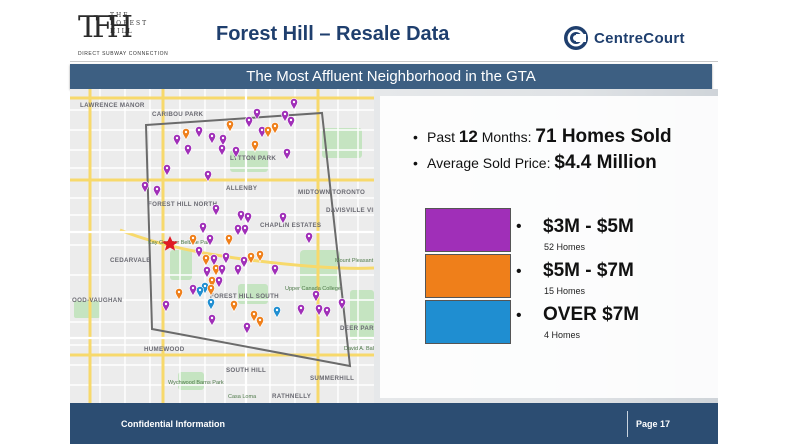  Describe the element at coordinates (242, 188) in the screenshot. I see `map-neighborhood-label: ALLENBY` at that location.